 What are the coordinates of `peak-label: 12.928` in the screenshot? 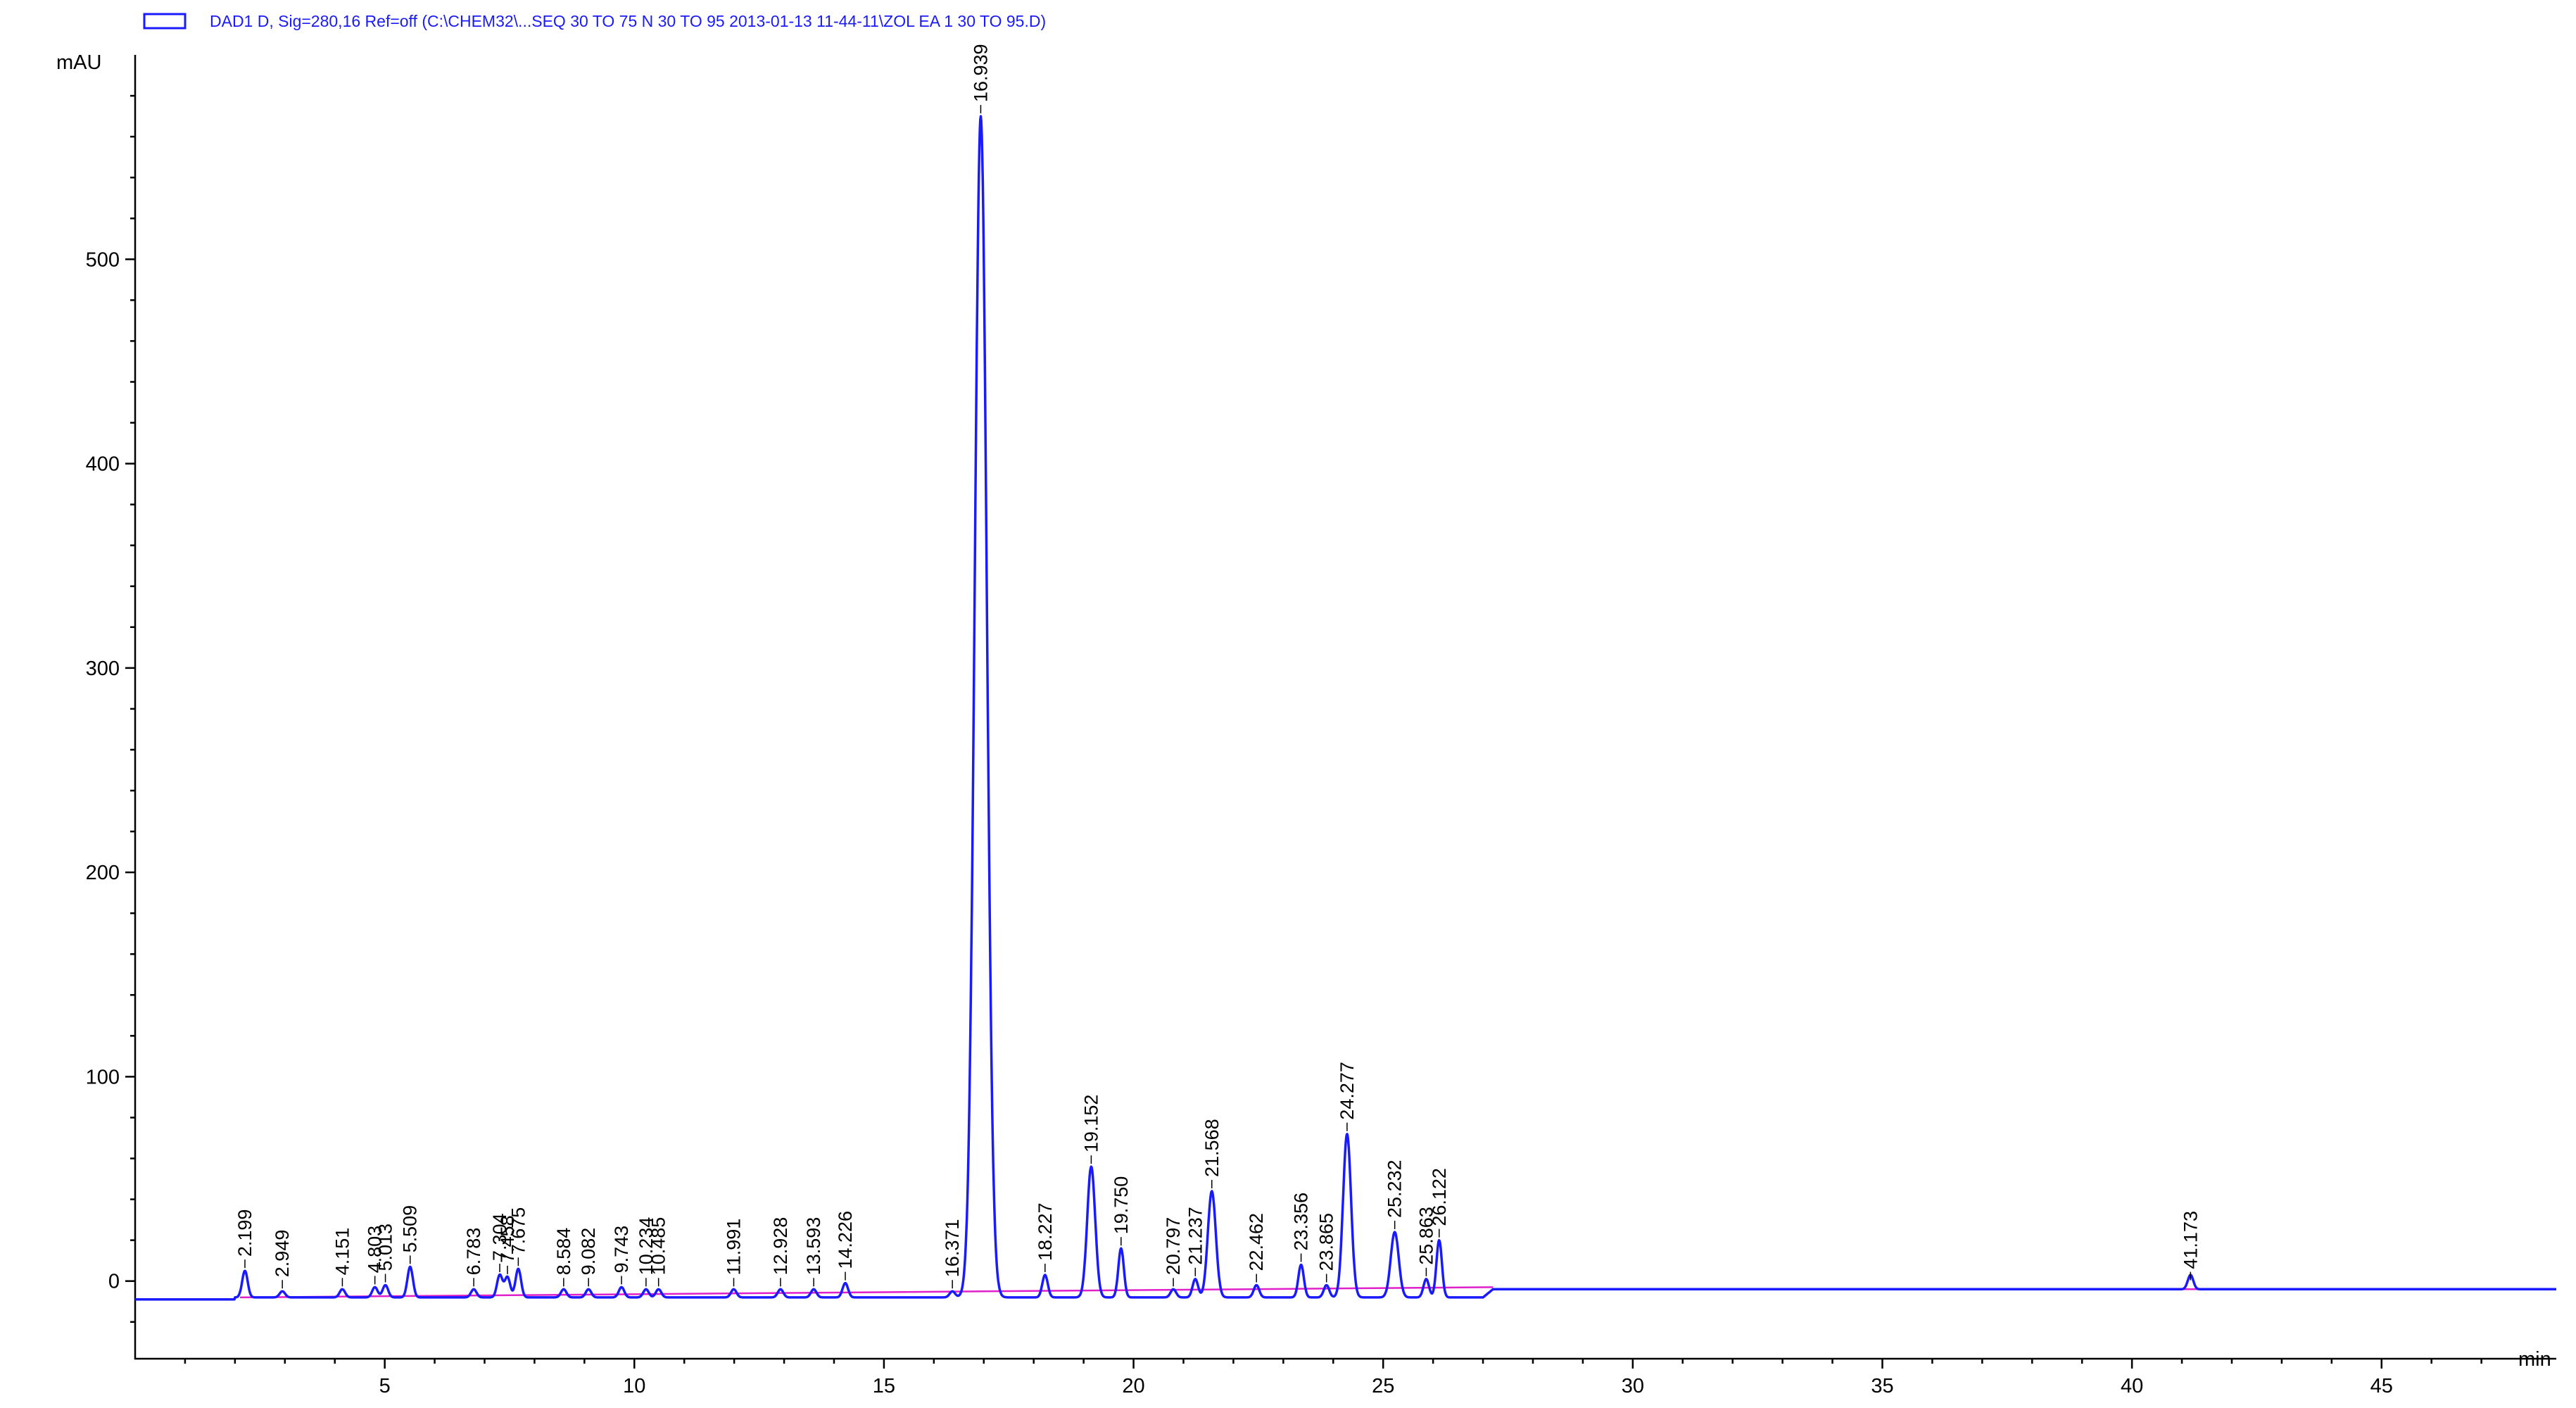 It's located at (780, 1246).